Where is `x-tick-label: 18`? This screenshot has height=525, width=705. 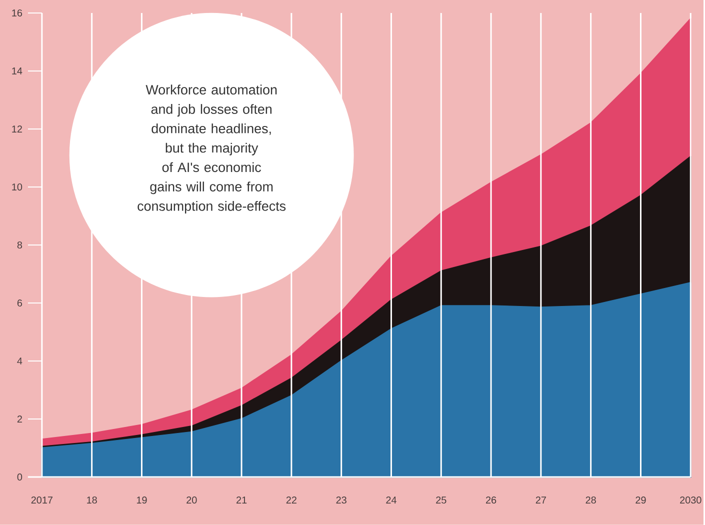
x-tick-label: 18 is located at coordinates (92, 500).